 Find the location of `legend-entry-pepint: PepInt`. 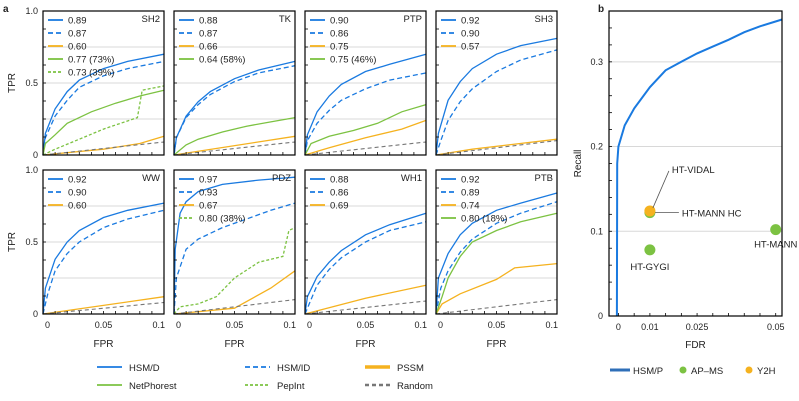

legend-entry-pepint: PepInt is located at coordinates (275, 386).